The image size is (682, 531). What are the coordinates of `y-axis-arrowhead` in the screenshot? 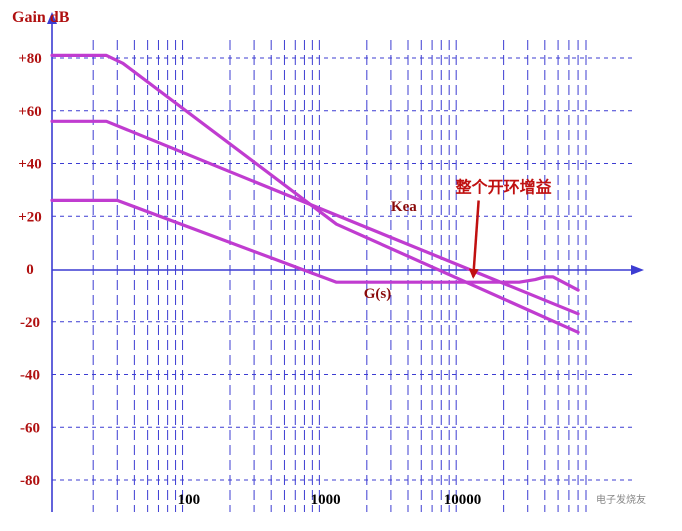 It's located at (52, 18).